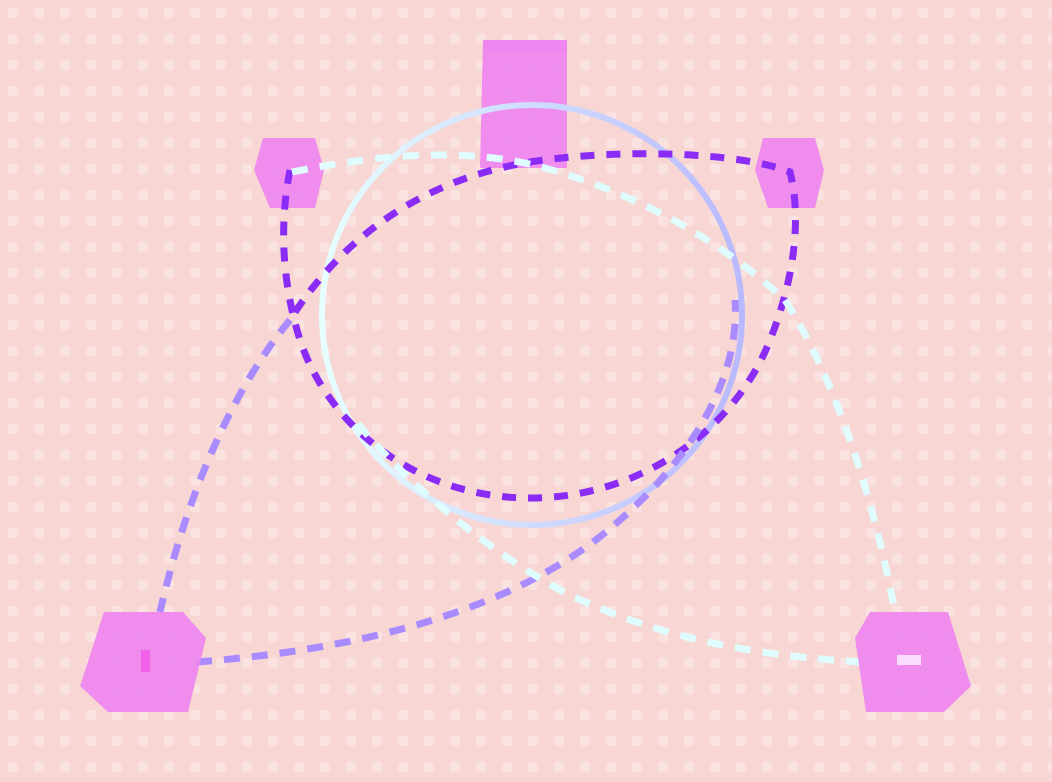 Image resolution: width=1052 pixels, height=782 pixels. Describe the element at coordinates (913, 662) in the screenshot. I see `block-lower-right` at that location.